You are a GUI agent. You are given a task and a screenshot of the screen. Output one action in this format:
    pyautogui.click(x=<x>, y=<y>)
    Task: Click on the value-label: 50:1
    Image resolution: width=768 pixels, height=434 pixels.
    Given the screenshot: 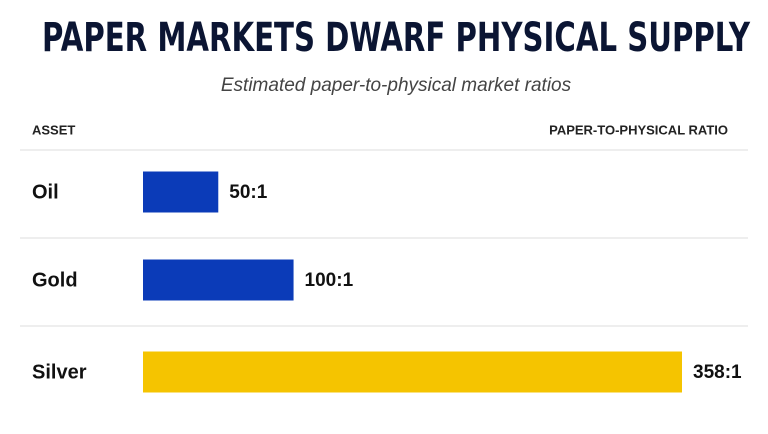 What is the action you would take?
    pyautogui.click(x=248, y=192)
    